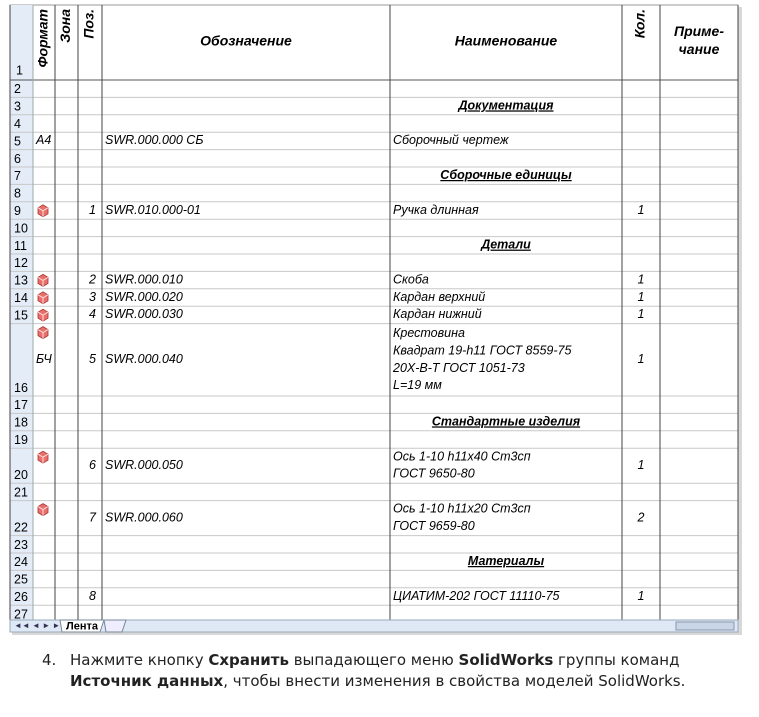 The width and height of the screenshot is (759, 717). I want to click on column-header: Зона, so click(65, 26).